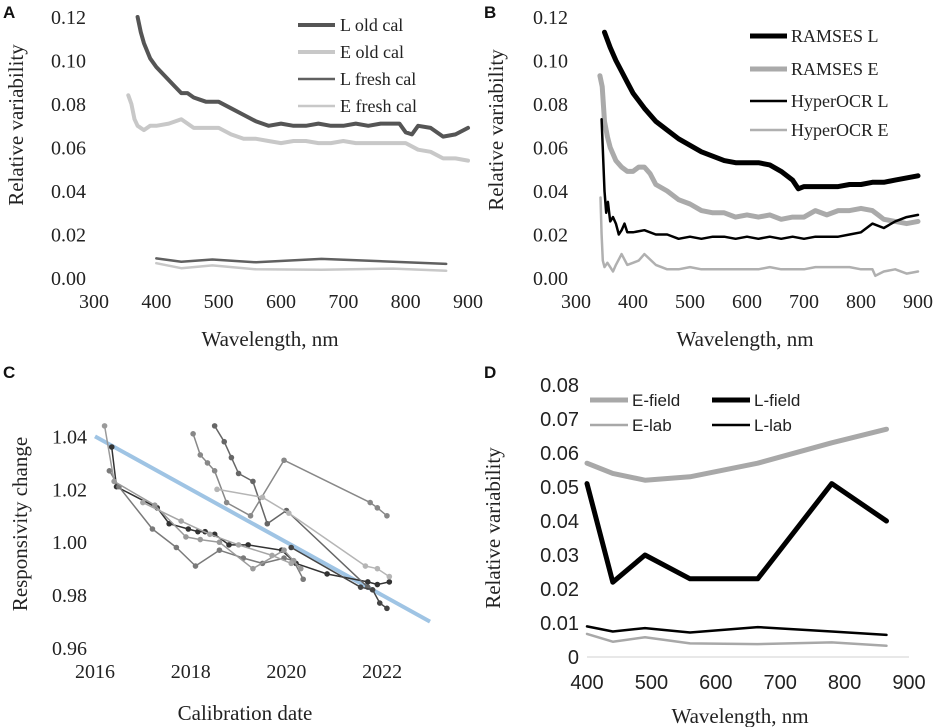 Image resolution: width=941 pixels, height=727 pixels. What do you see at coordinates (559, 454) in the screenshot?
I see `panel-d-ytick-label: 0.06` at bounding box center [559, 454].